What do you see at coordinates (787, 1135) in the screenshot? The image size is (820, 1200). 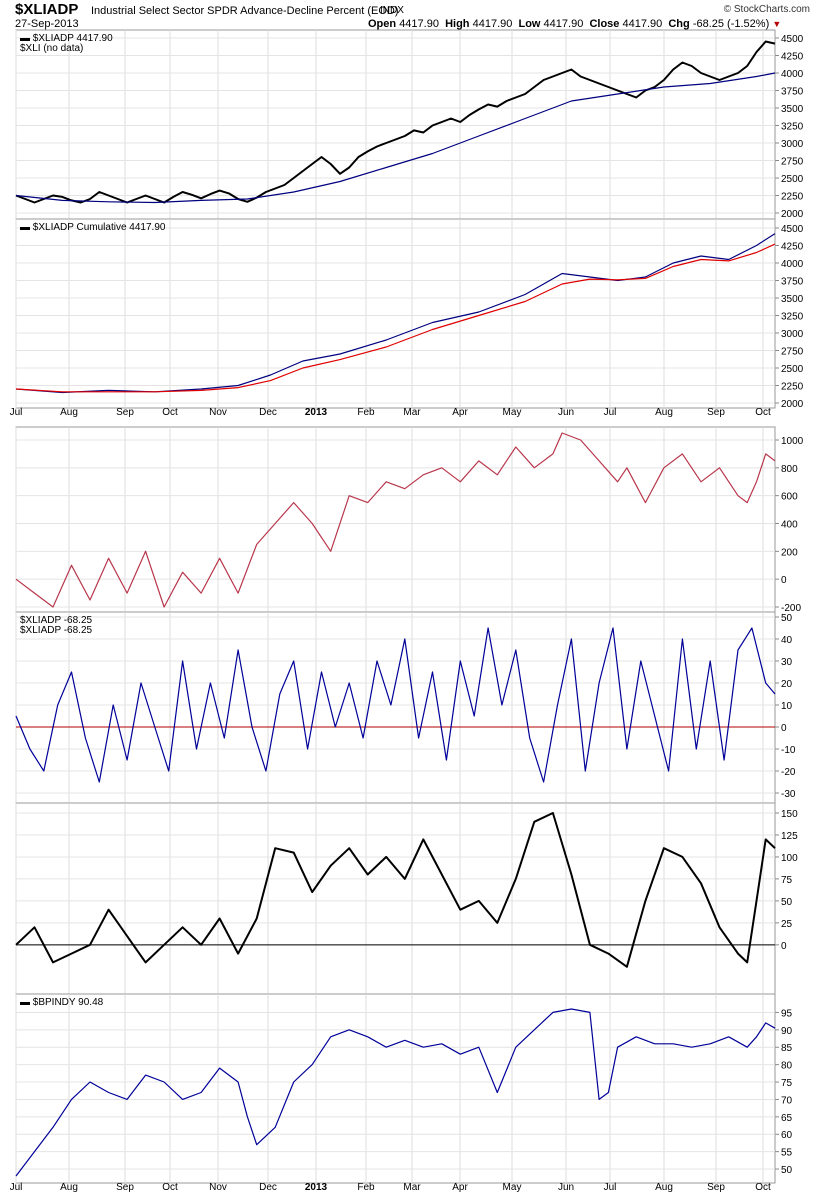 I see `y-tick-label: 60` at bounding box center [787, 1135].